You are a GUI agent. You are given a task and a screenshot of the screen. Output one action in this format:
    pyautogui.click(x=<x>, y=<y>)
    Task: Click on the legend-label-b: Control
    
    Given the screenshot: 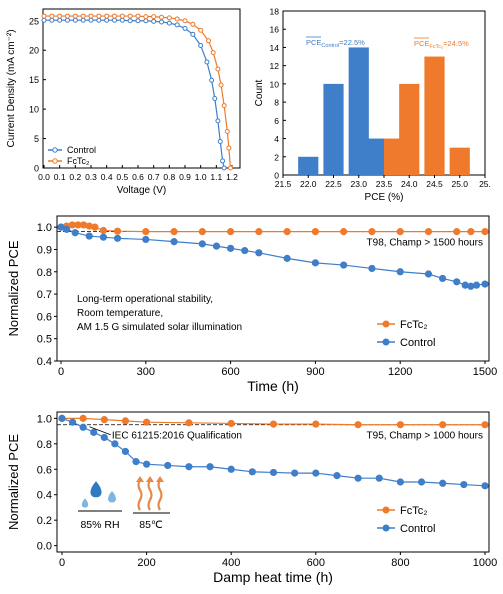 What is the action you would take?
    pyautogui.click(x=417, y=343)
    